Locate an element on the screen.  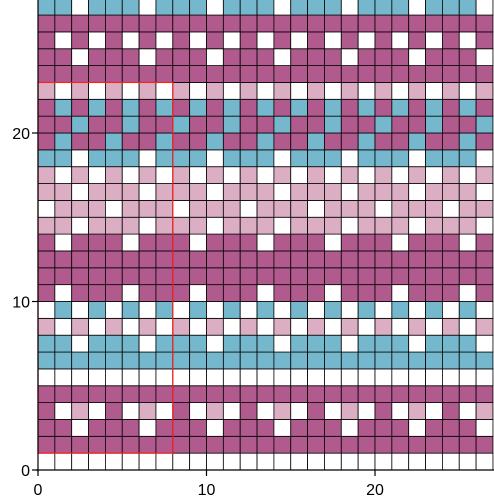
y-tick-label: 0 is located at coordinates (25, 471).